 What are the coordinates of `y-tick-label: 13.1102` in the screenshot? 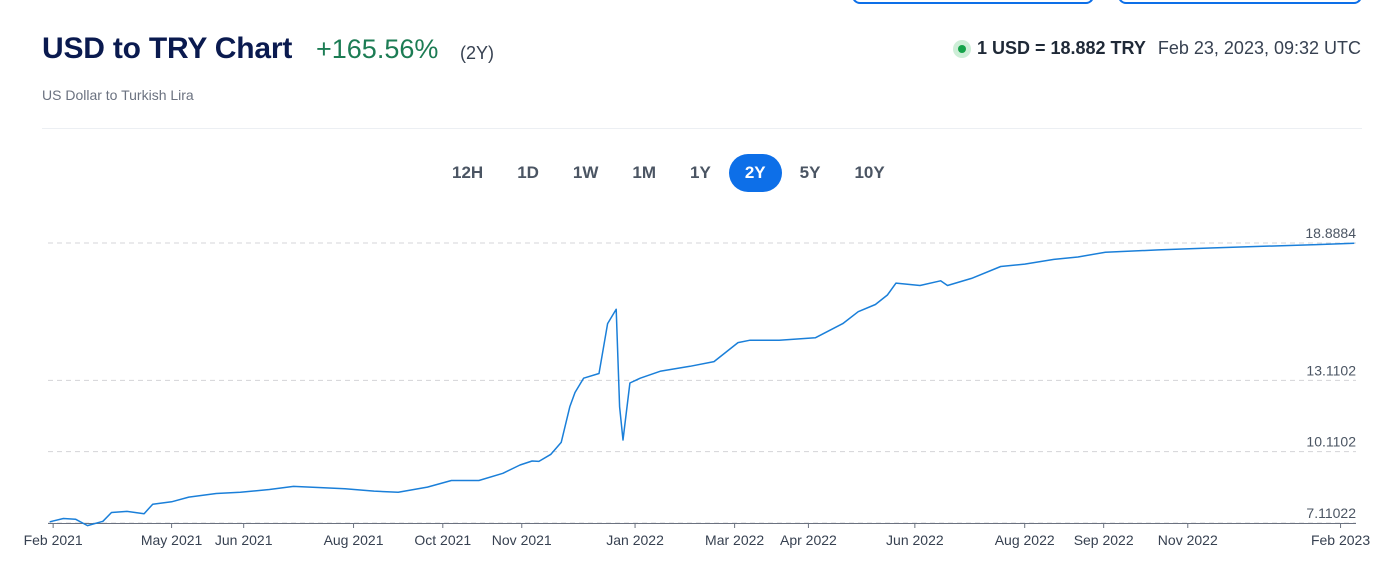 It's located at (1331, 370).